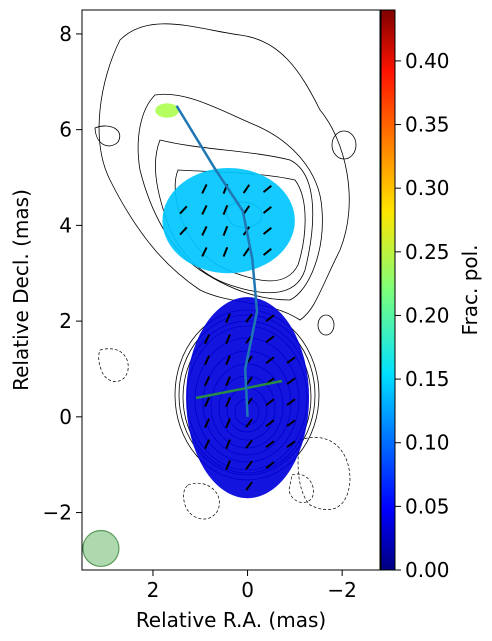  Describe the element at coordinates (427, 379) in the screenshot. I see `colorbar-tick-label: 0.15` at that location.